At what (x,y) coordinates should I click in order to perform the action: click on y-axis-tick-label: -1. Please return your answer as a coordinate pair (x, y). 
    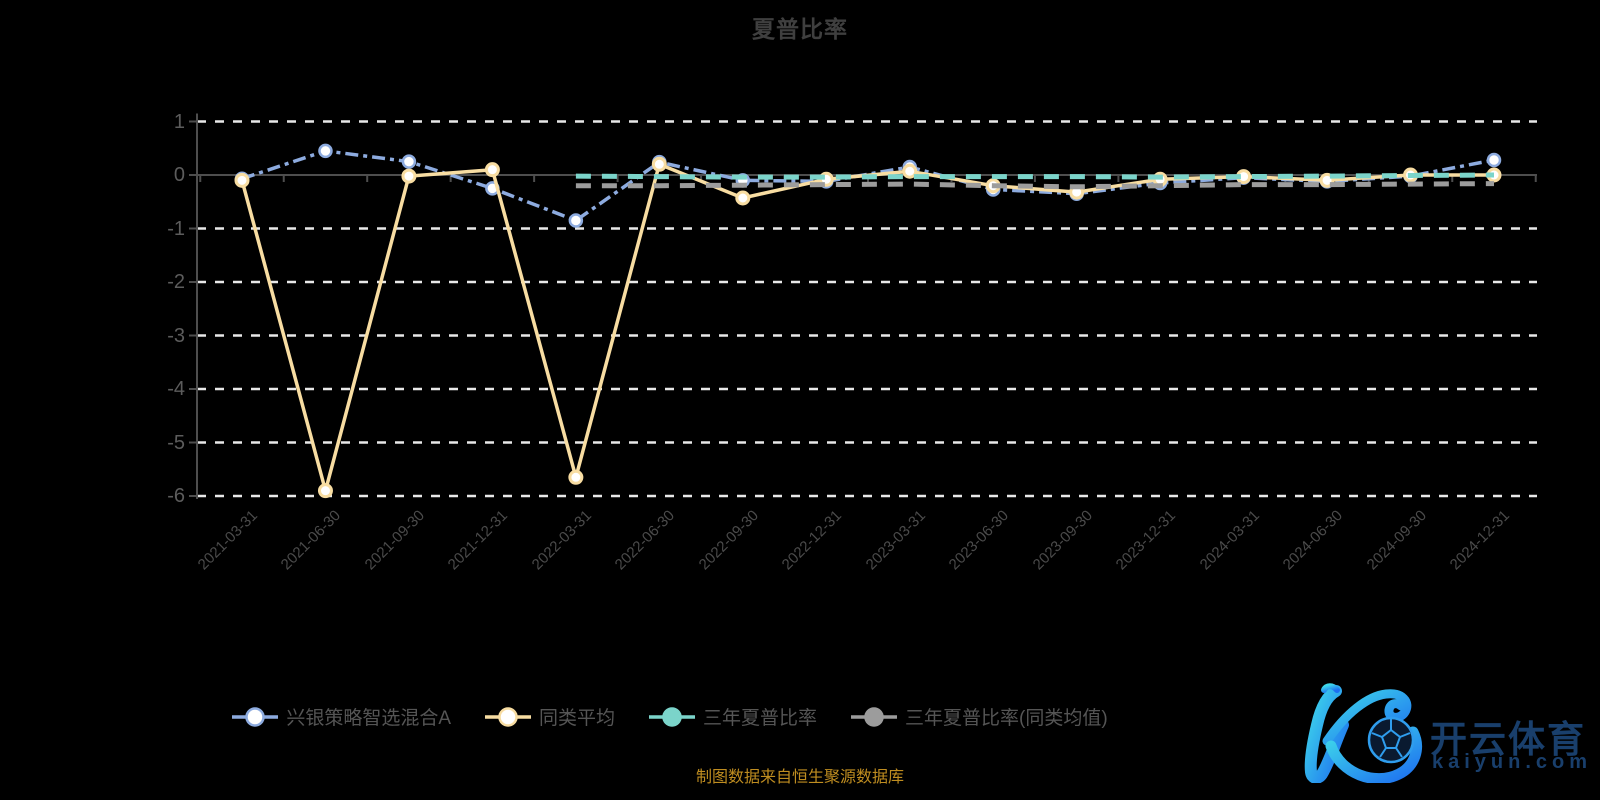
    Looking at the image, I should click on (176, 228).